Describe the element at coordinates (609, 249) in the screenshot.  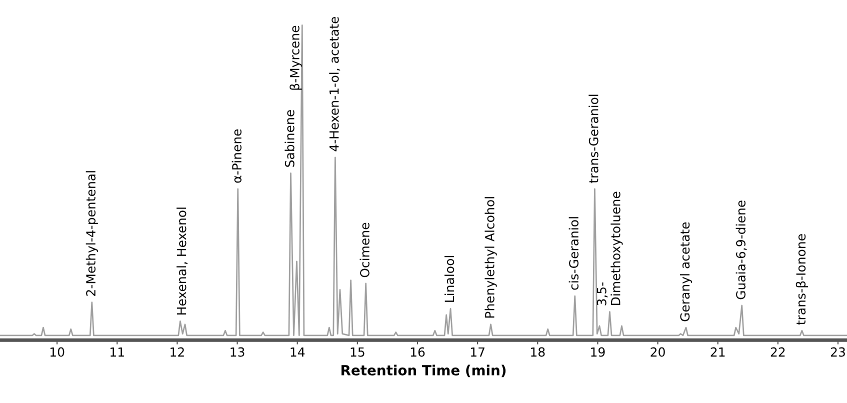
I see `annotation: 3,5- Dimethoxytoluene` at that location.